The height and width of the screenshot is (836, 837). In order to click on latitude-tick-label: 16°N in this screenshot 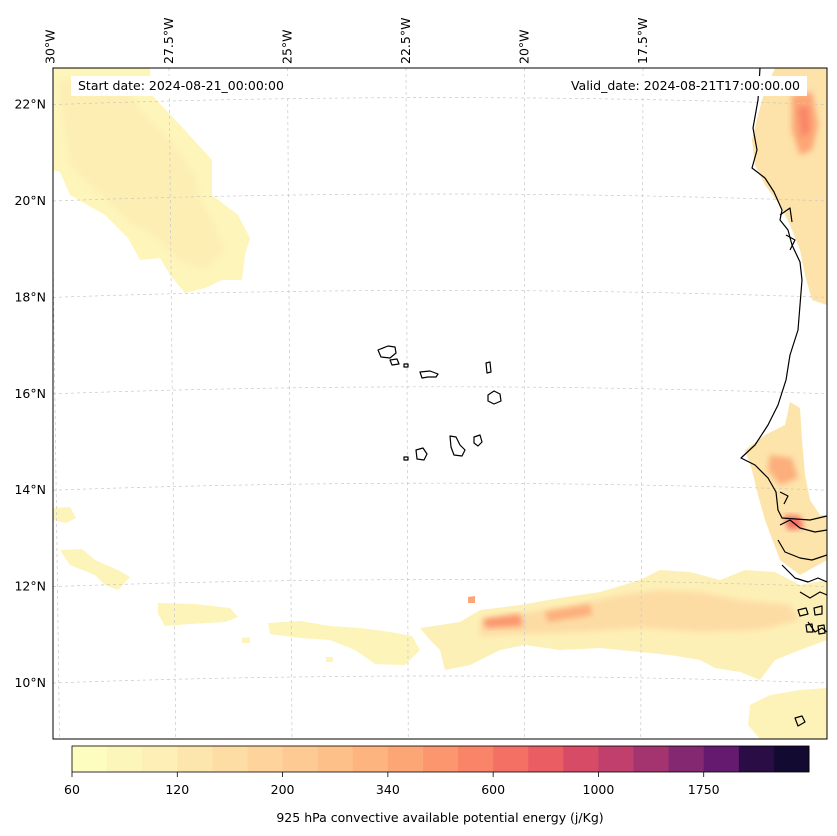, I will do `click(30, 393)`.